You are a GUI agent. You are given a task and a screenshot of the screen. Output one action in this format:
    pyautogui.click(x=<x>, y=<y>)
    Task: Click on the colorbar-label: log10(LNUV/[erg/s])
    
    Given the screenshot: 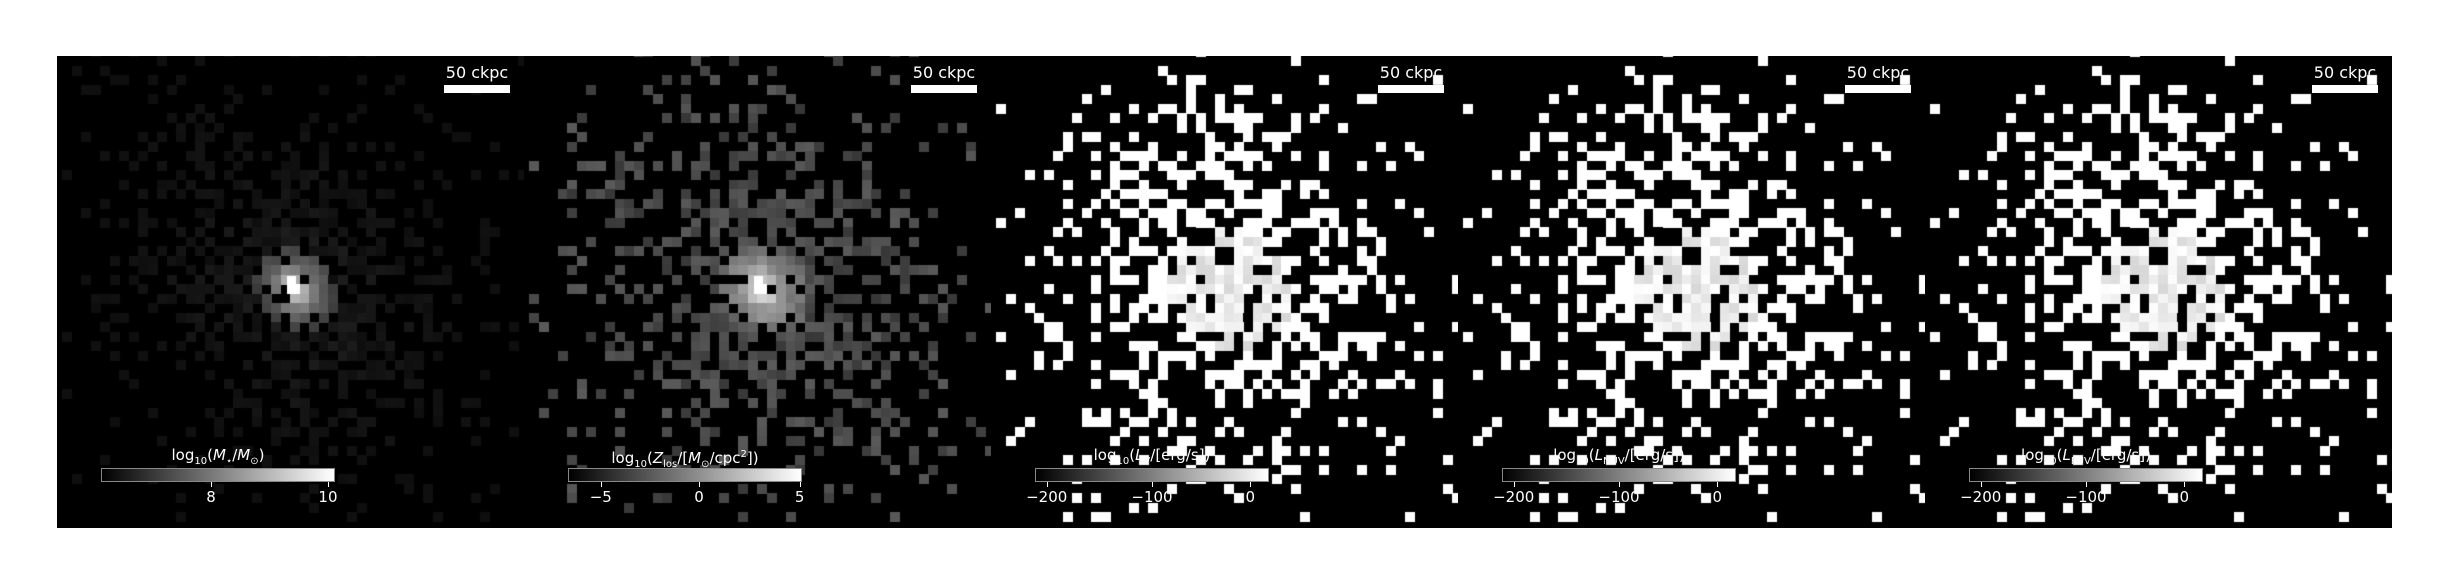 What is the action you would take?
    pyautogui.click(x=1619, y=456)
    